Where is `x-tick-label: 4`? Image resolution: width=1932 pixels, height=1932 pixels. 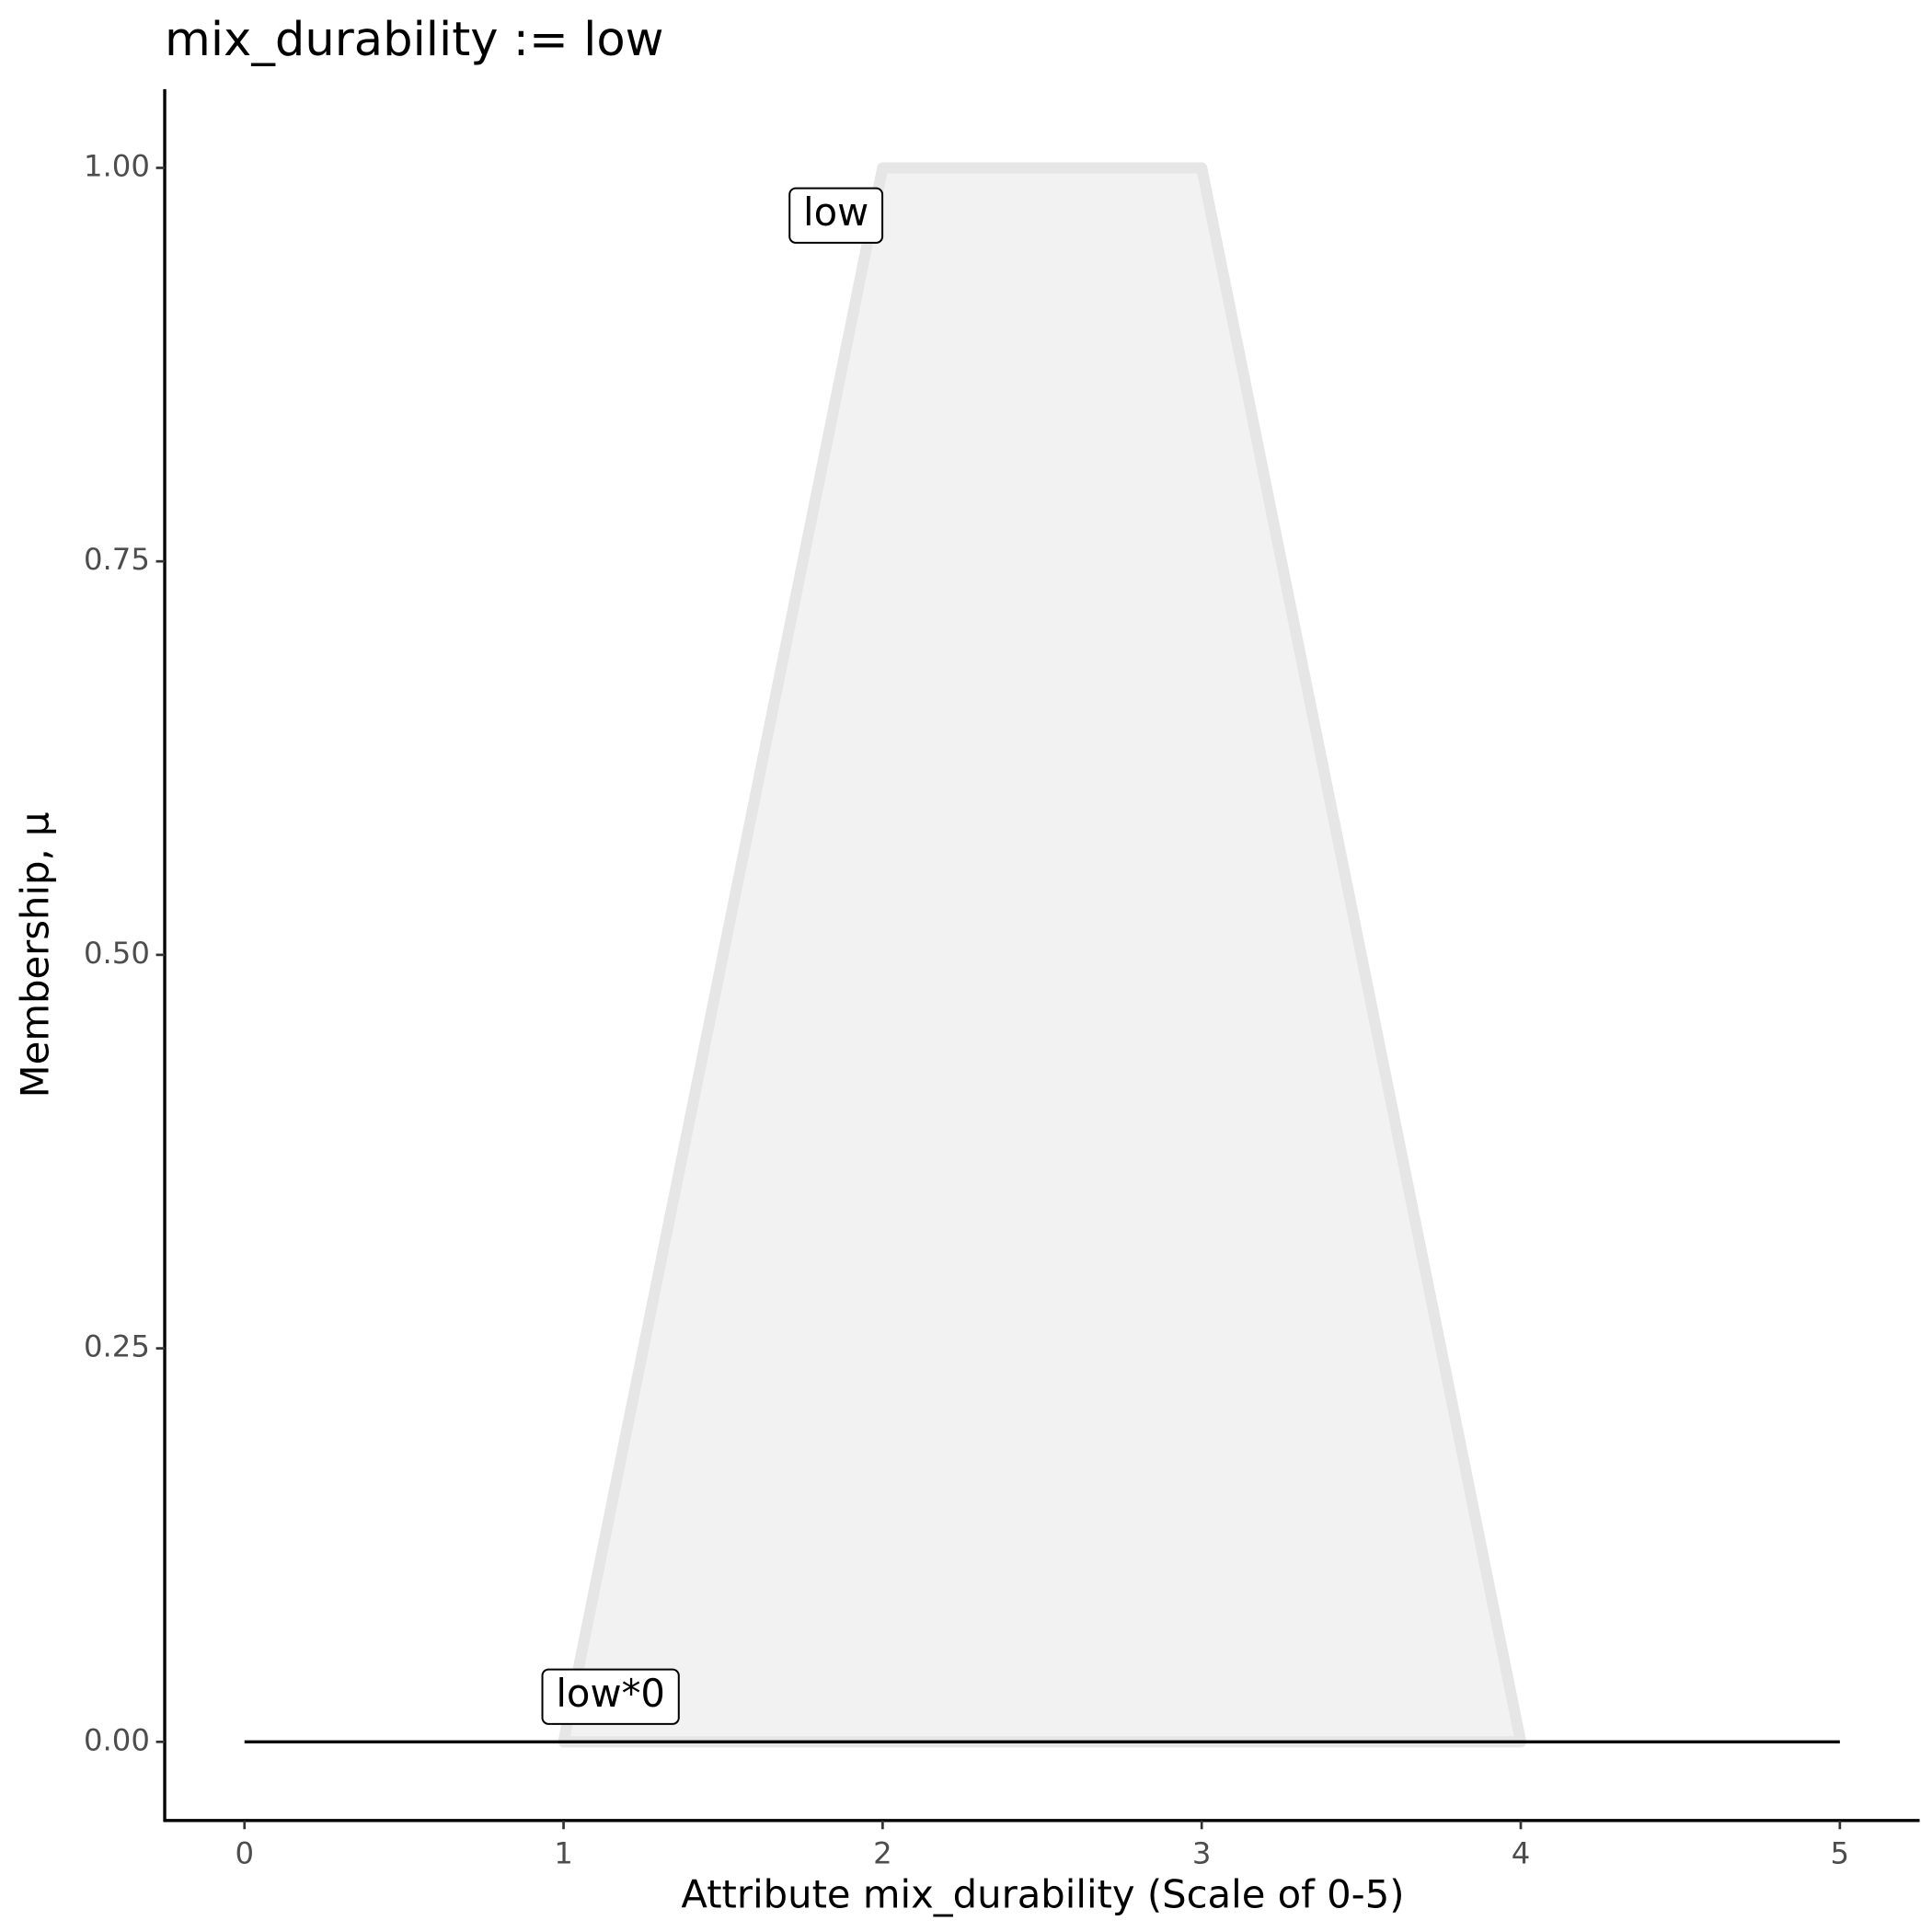 x-tick-label: 4 is located at coordinates (1521, 1853).